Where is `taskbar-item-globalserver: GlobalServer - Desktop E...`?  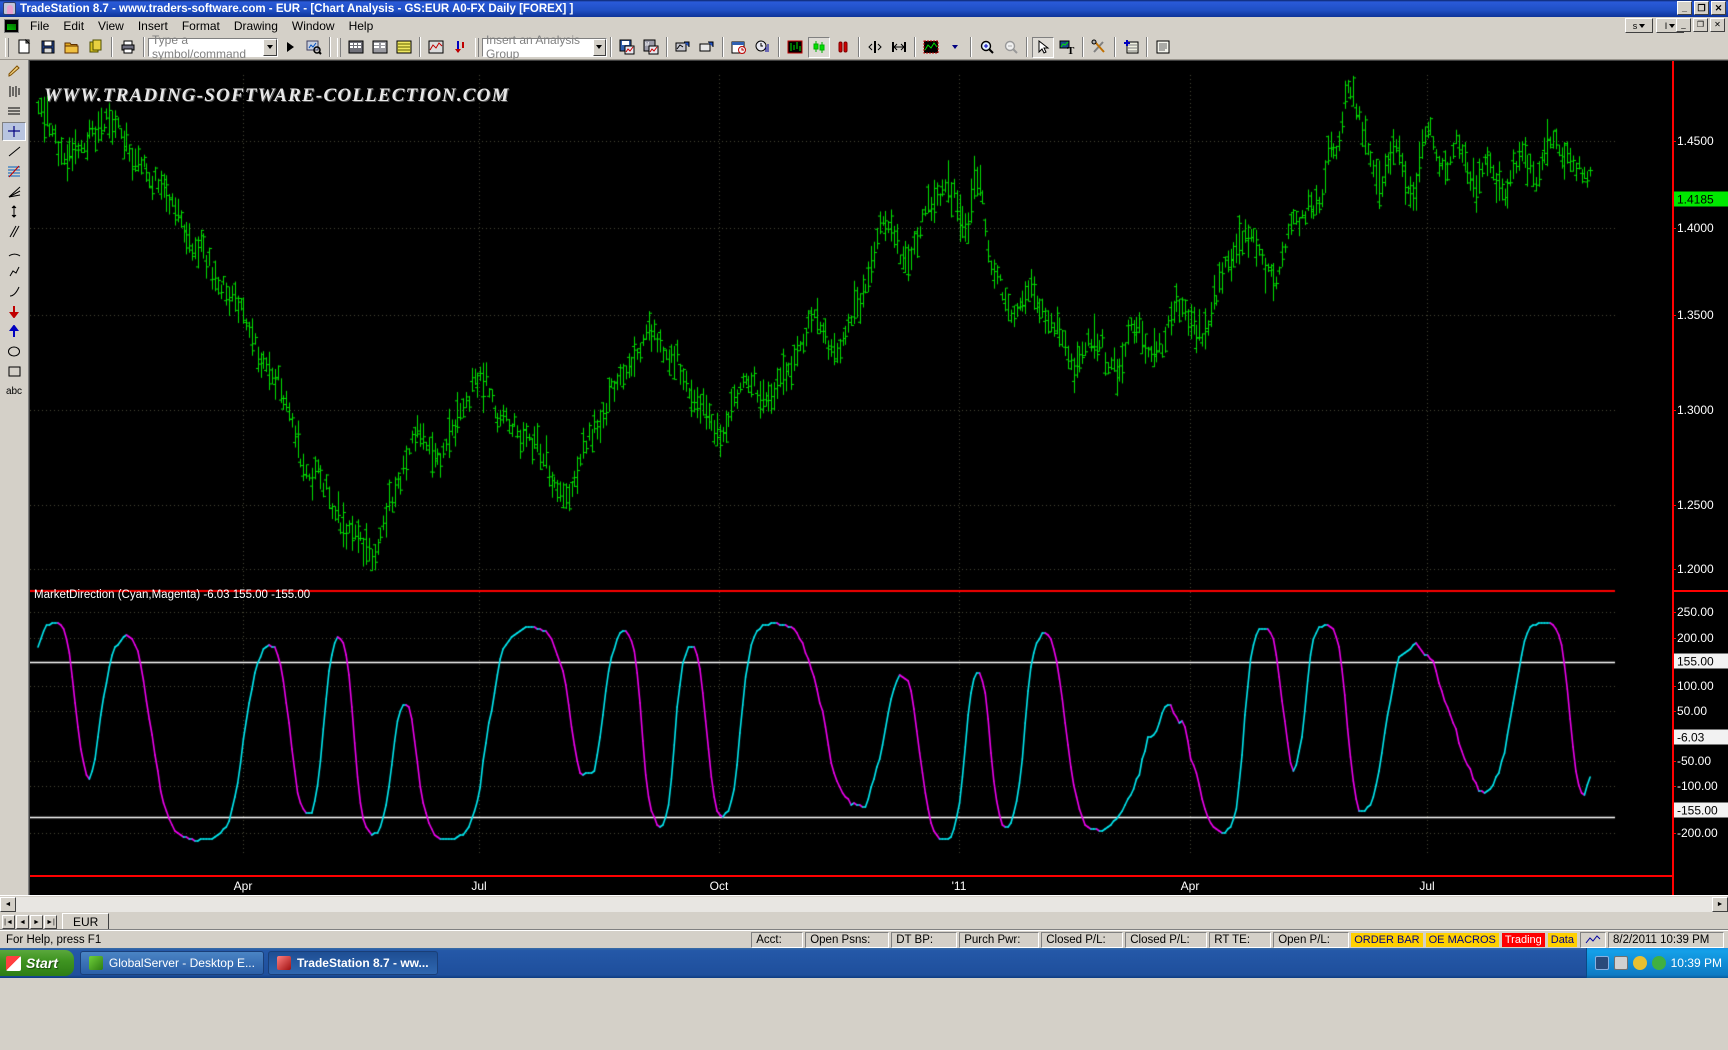
taskbar-item-globalserver: GlobalServer - Desktop E... is located at coordinates (171, 963).